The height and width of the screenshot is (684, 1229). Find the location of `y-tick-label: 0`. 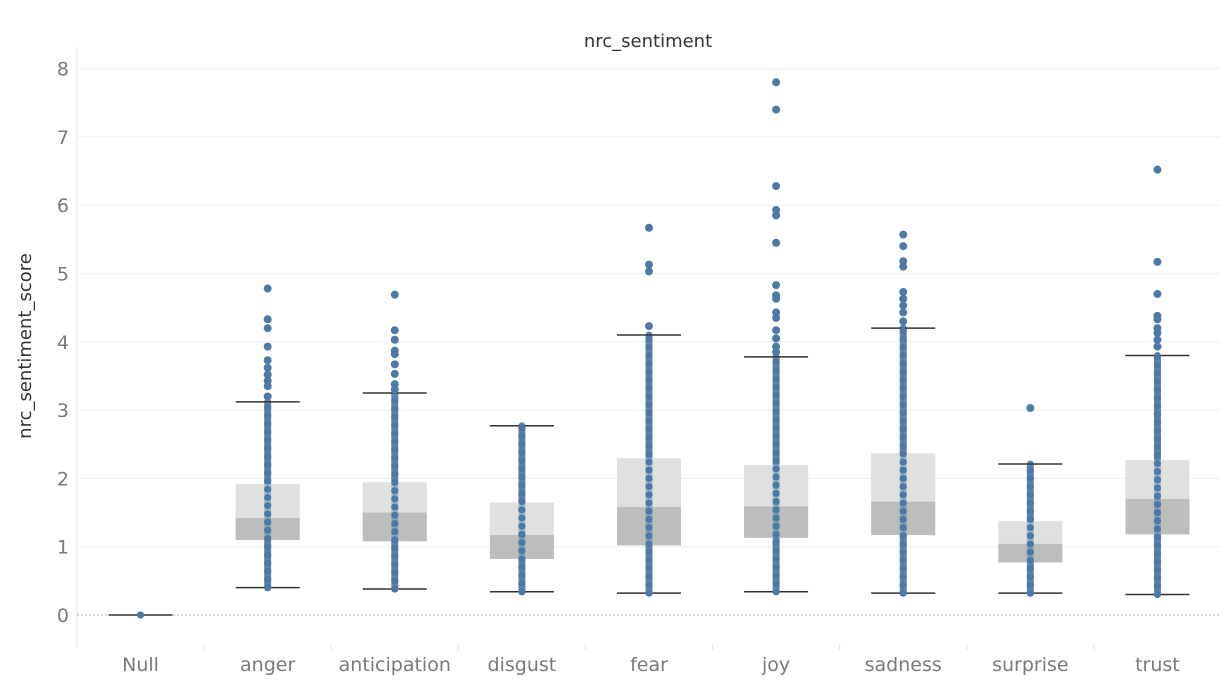

y-tick-label: 0 is located at coordinates (63, 616).